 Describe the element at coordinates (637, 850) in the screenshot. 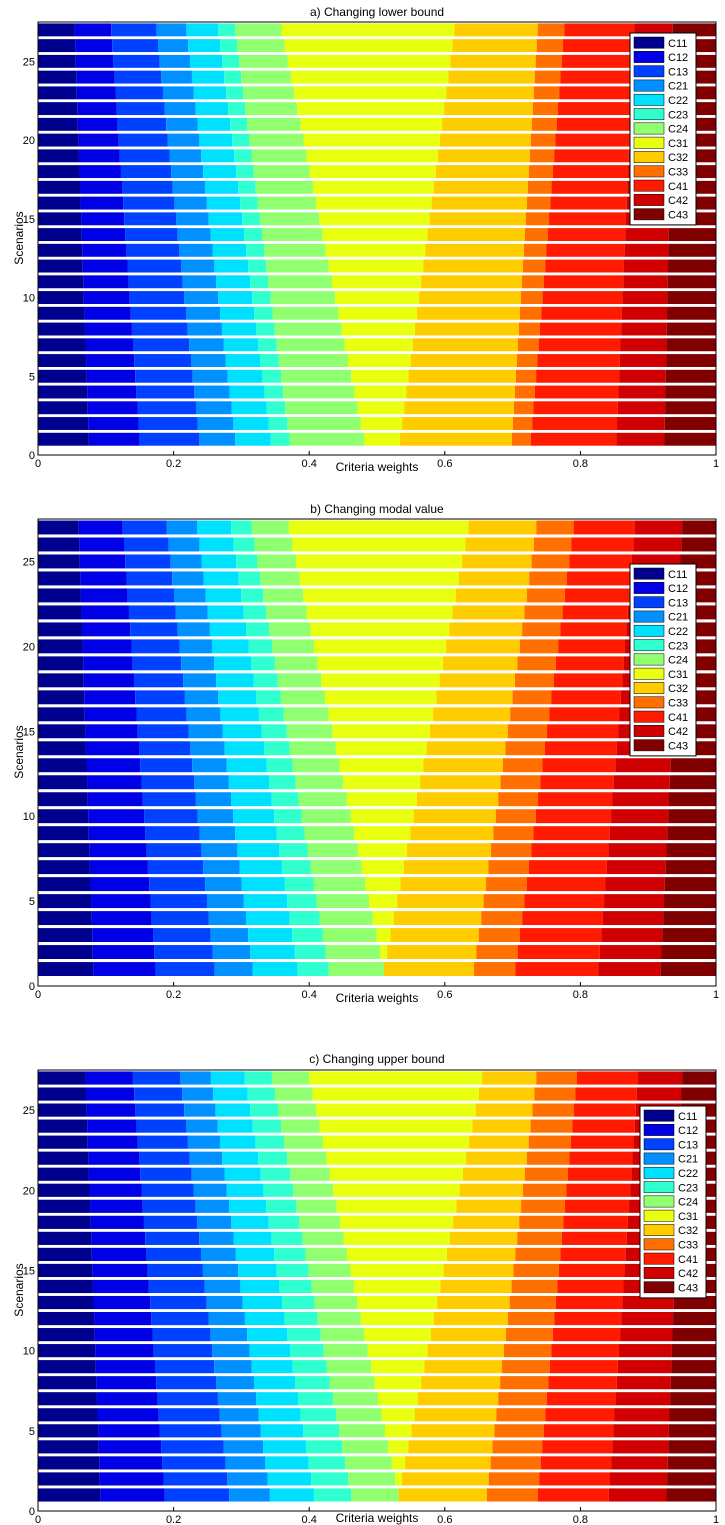

I see `bar-s8-c42` at that location.